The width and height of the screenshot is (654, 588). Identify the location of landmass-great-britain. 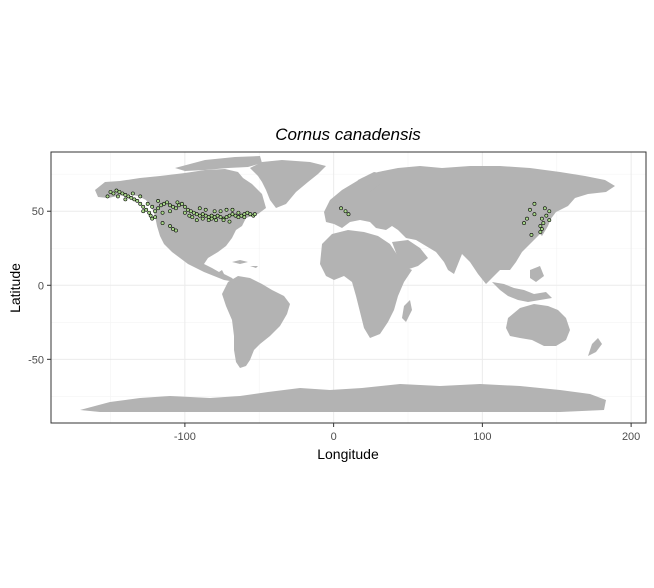
(334, 207).